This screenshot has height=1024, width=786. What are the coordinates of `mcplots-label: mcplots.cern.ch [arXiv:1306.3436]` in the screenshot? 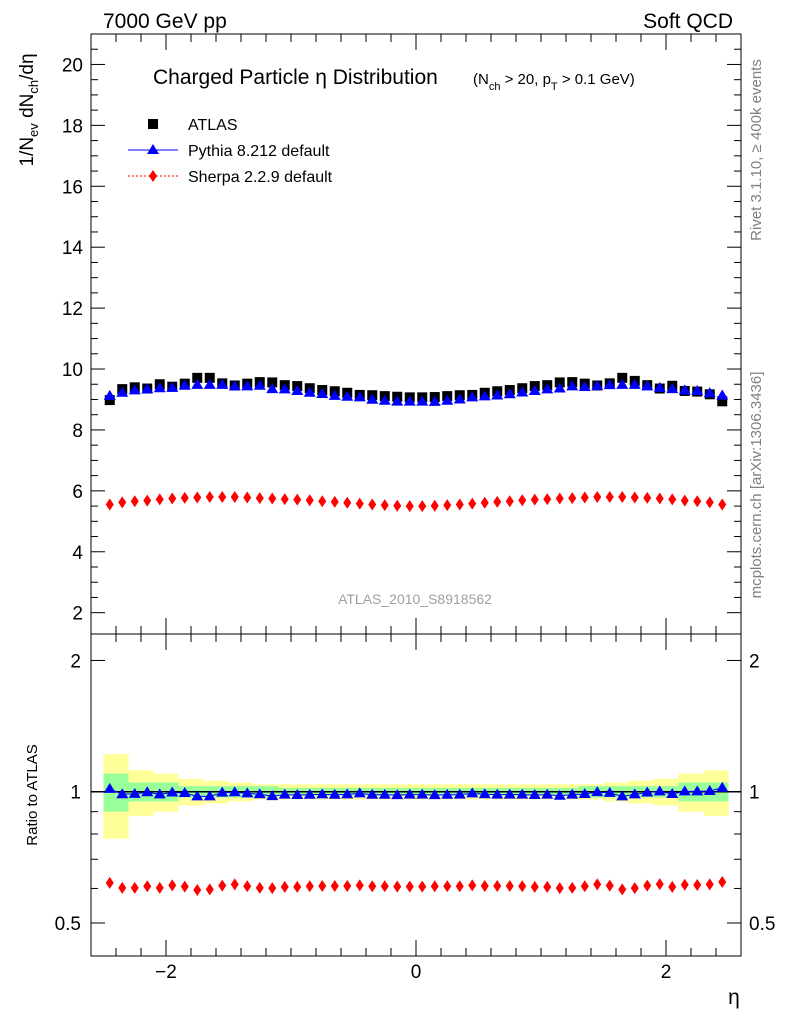 It's located at (756, 485).